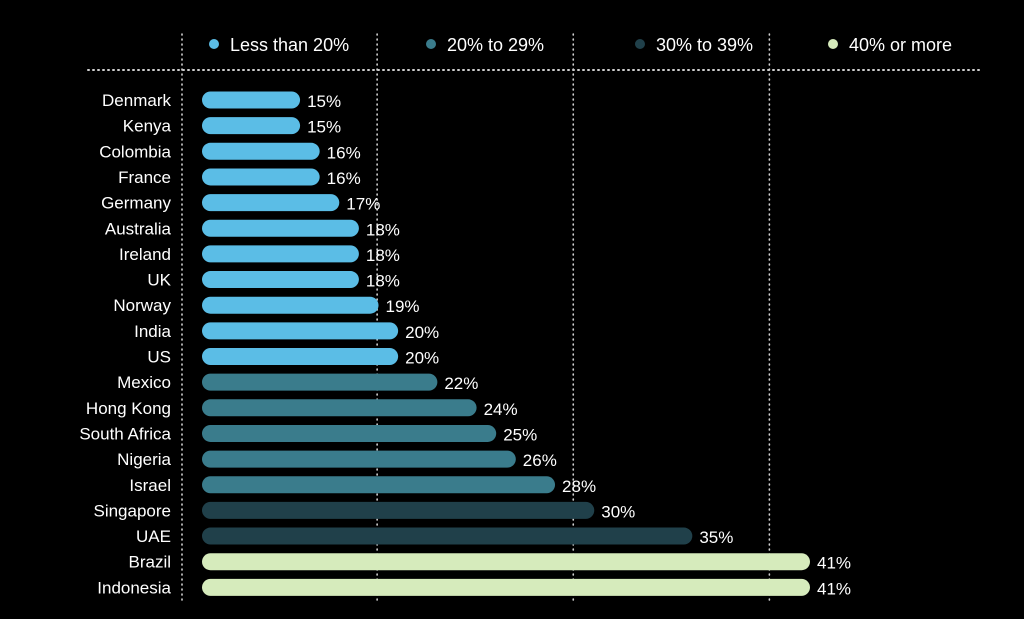 The width and height of the screenshot is (1024, 619). I want to click on value-label: 19%, so click(403, 306).